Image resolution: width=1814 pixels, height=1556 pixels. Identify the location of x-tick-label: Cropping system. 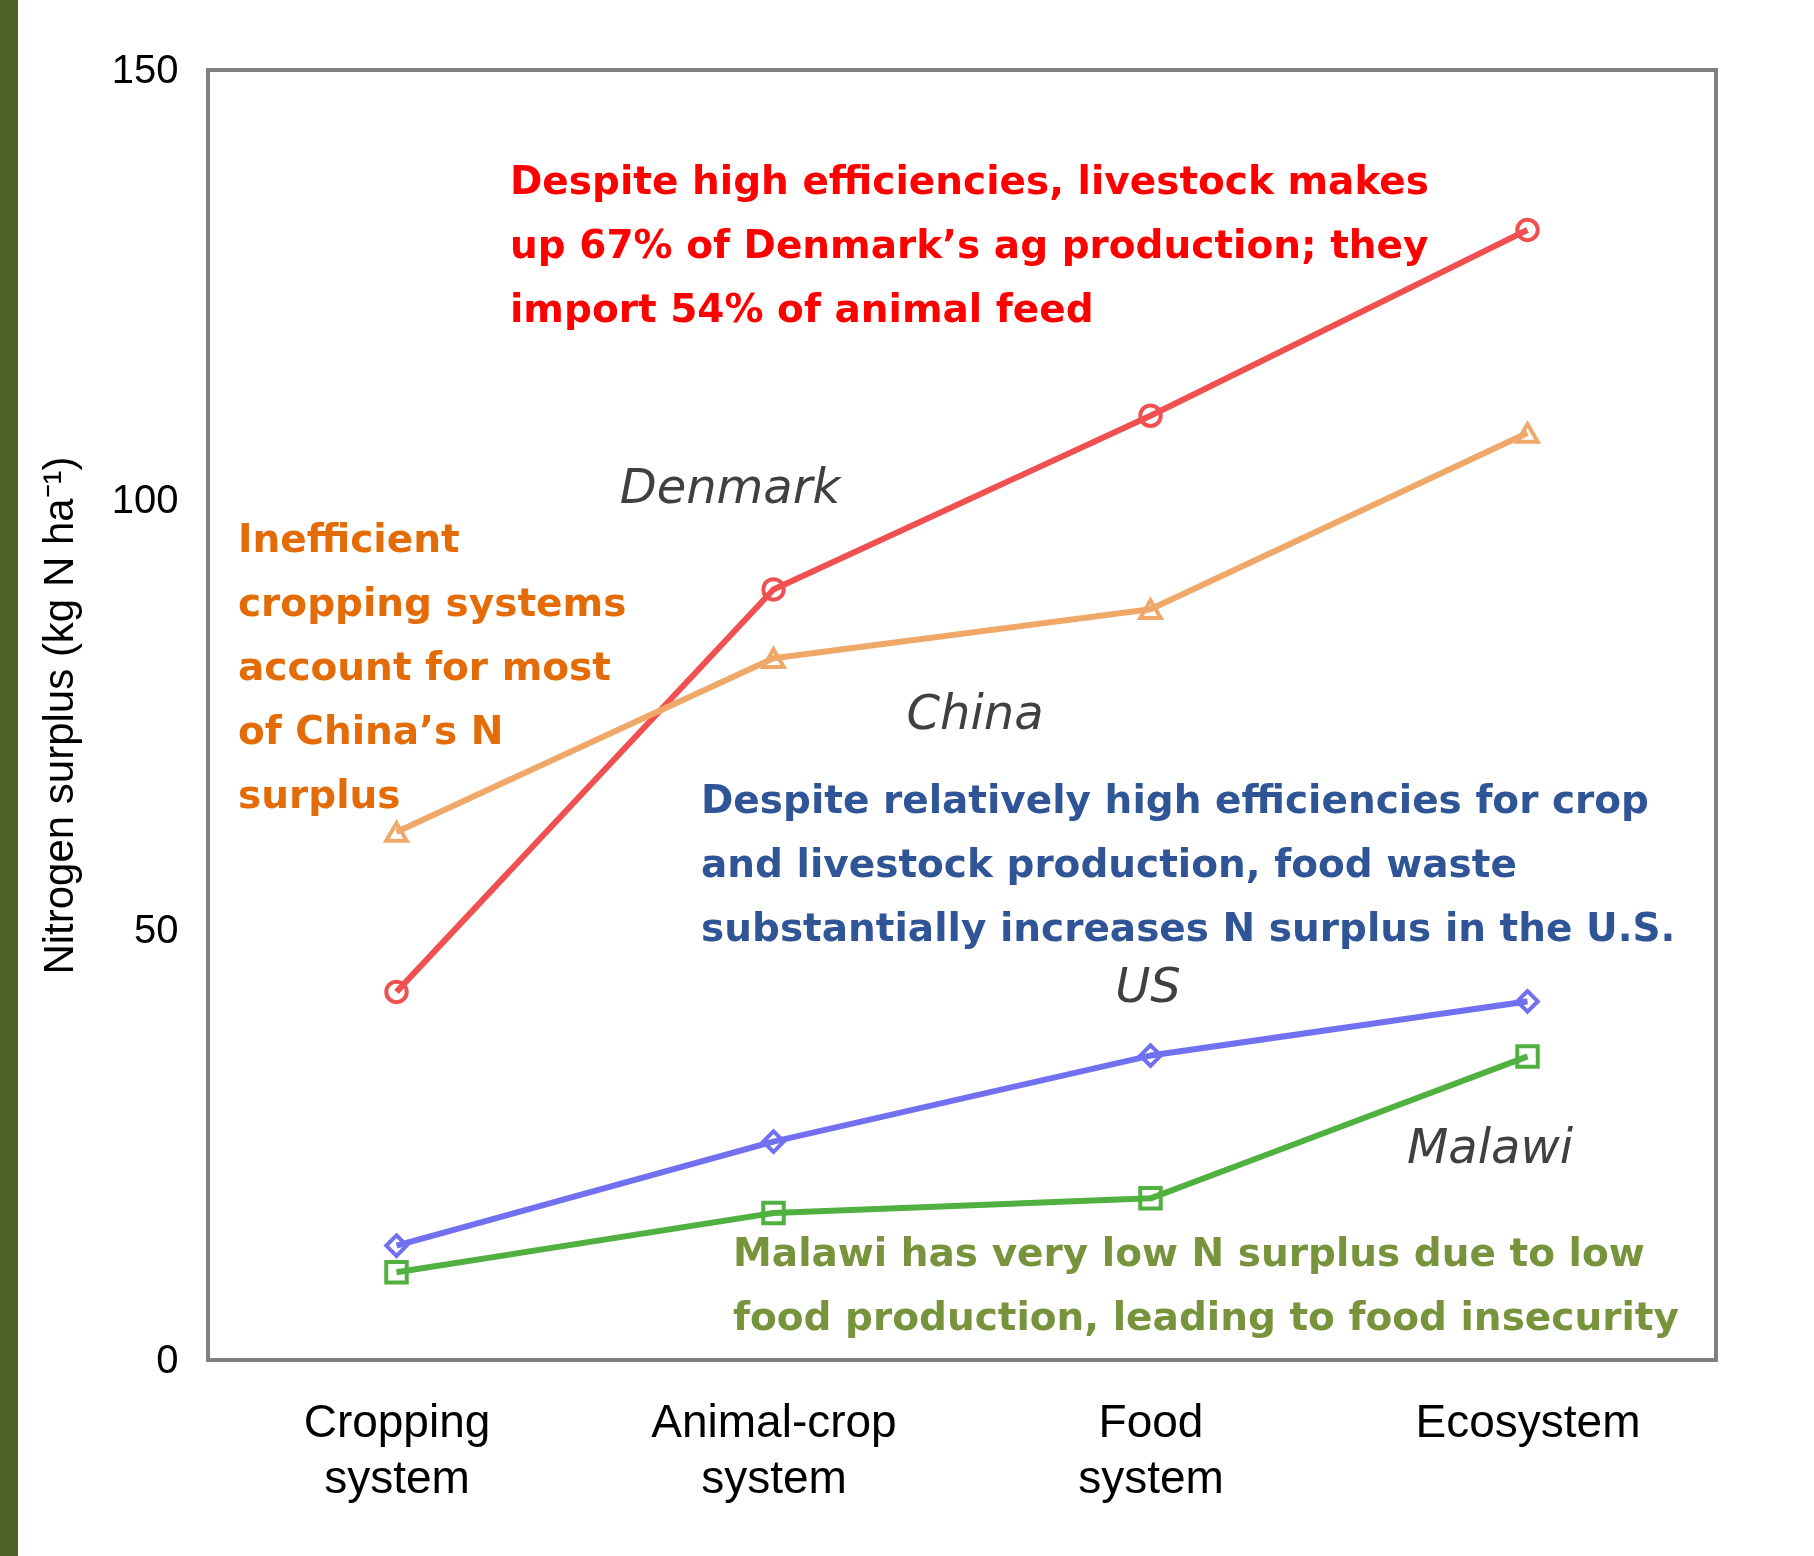
(397, 1448).